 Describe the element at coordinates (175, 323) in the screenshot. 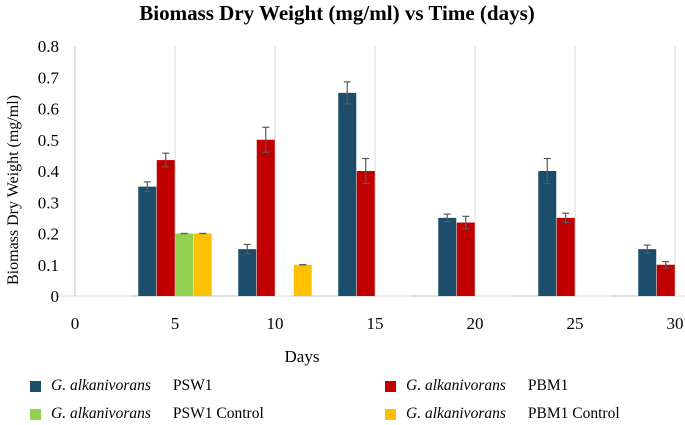

I see `x-tick-label: 5` at that location.